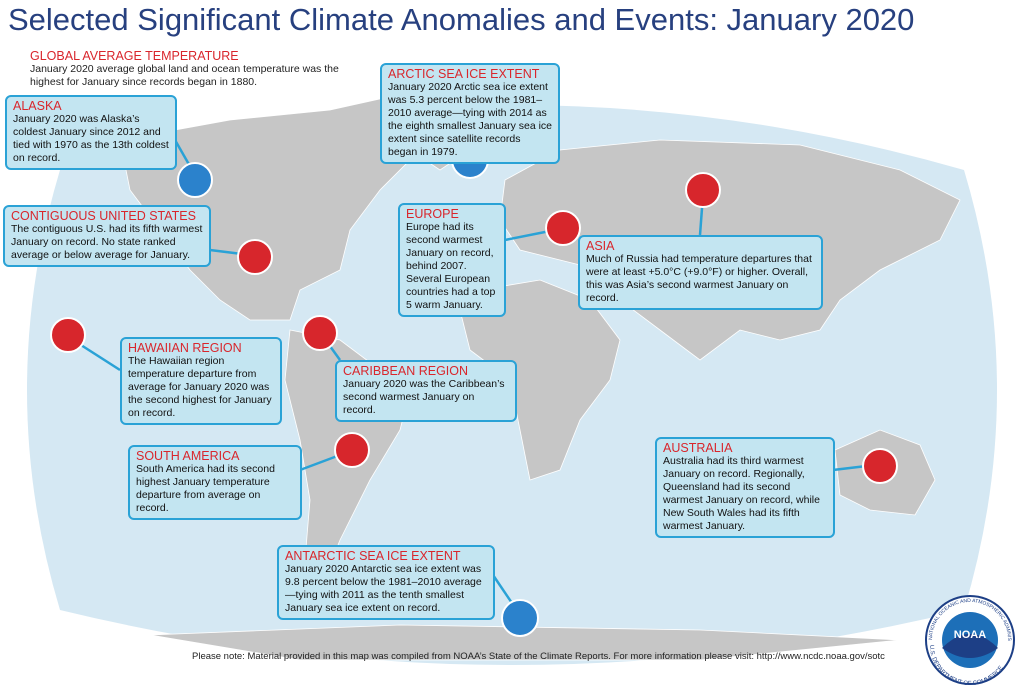  I want to click on callout-title: AUSTRALIA, so click(698, 448).